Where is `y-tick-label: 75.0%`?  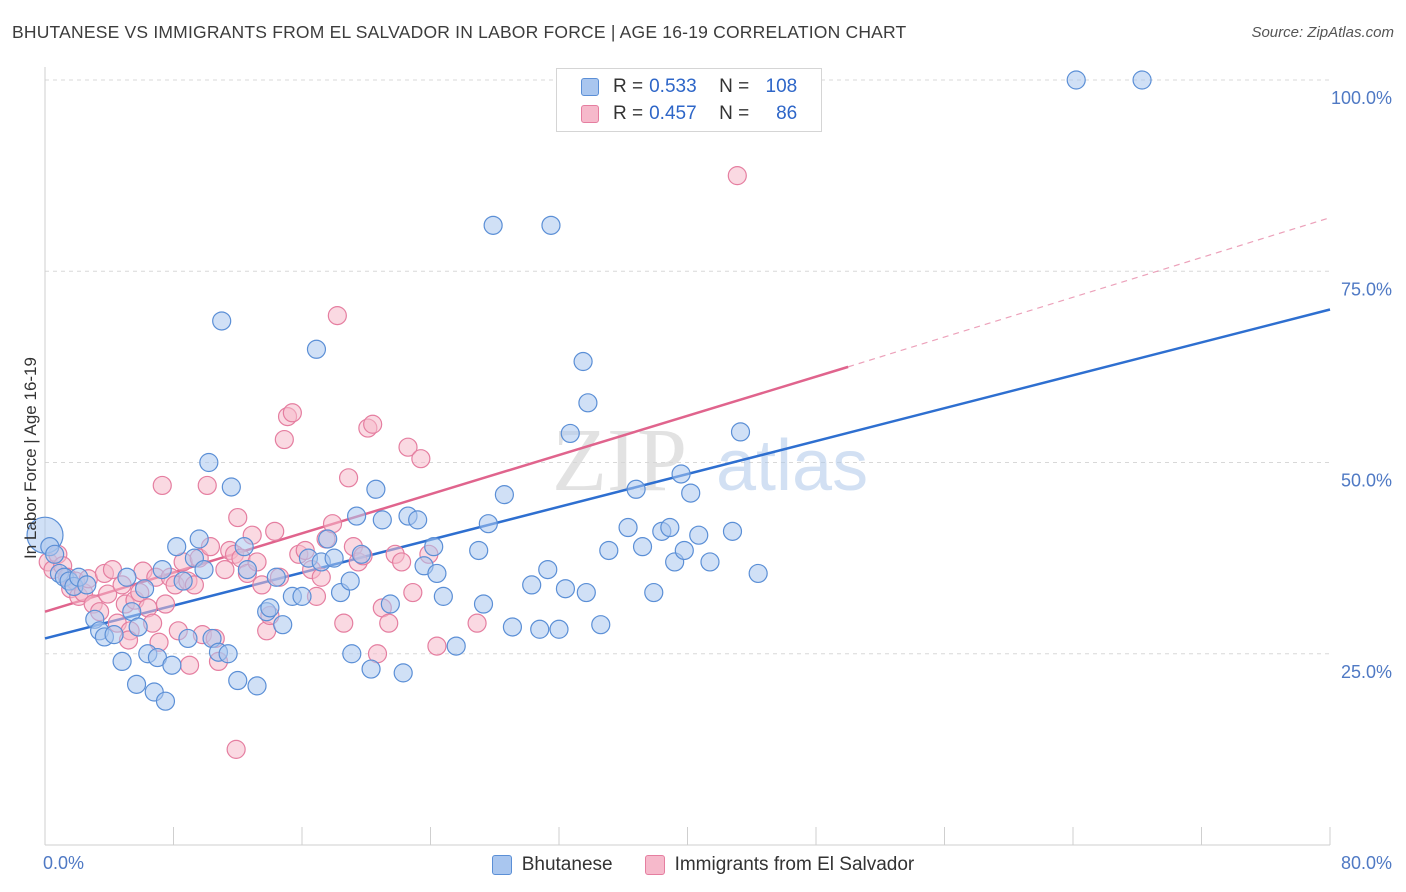
y-tick-label: 75.0% is located at coordinates (1366, 289).